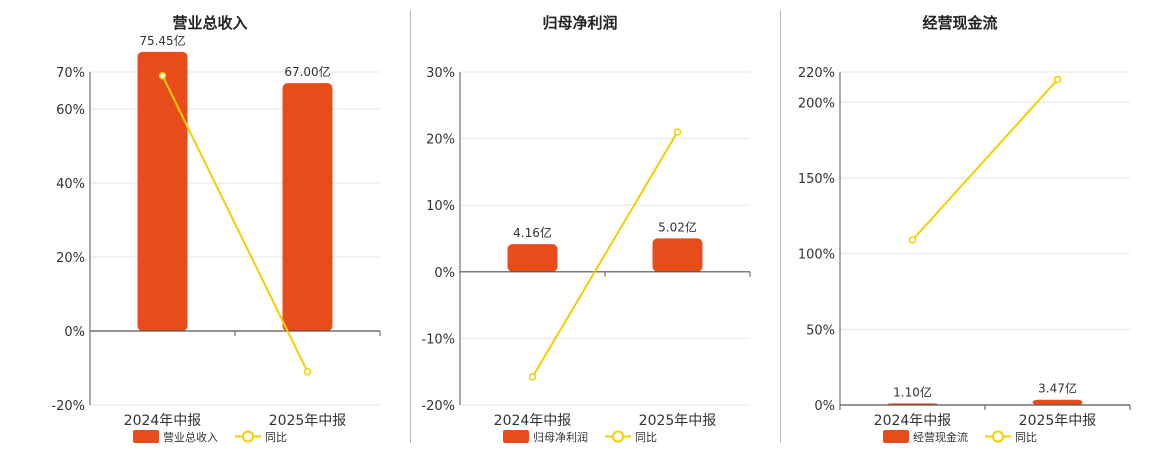  I want to click on chart-title: 归母净利润, so click(580, 23).